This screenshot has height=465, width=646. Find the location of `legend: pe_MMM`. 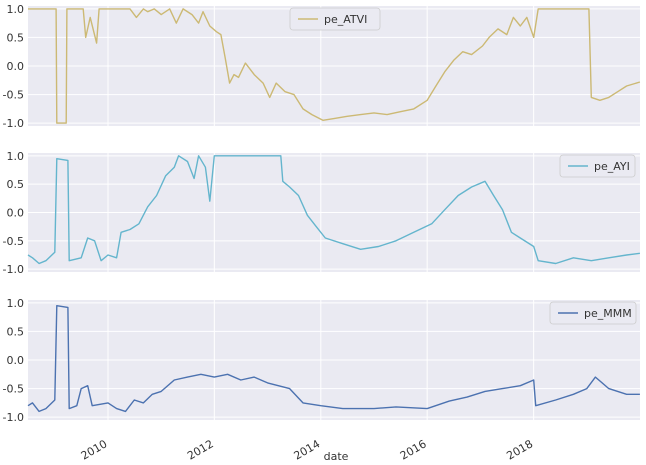

legend: pe_MMM is located at coordinates (593, 313).